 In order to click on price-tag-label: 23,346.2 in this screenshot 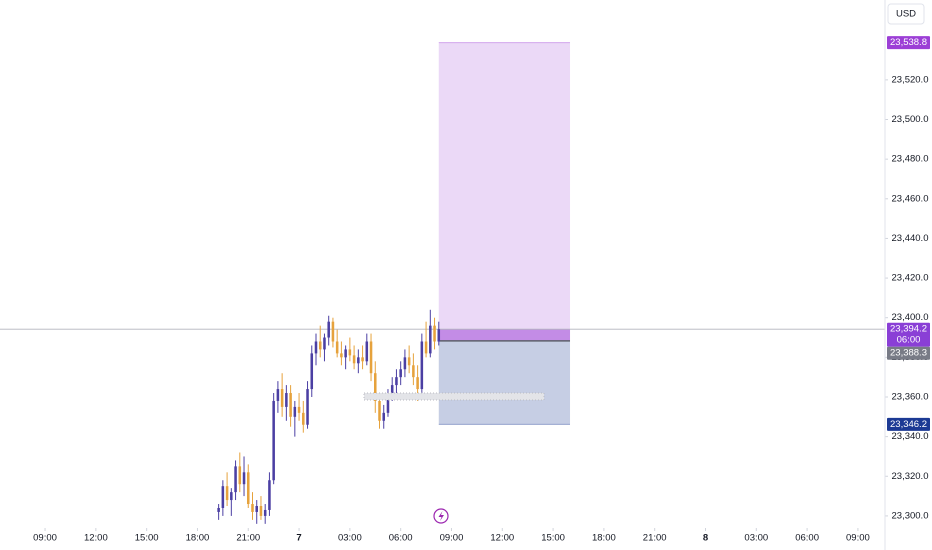, I will do `click(908, 424)`.